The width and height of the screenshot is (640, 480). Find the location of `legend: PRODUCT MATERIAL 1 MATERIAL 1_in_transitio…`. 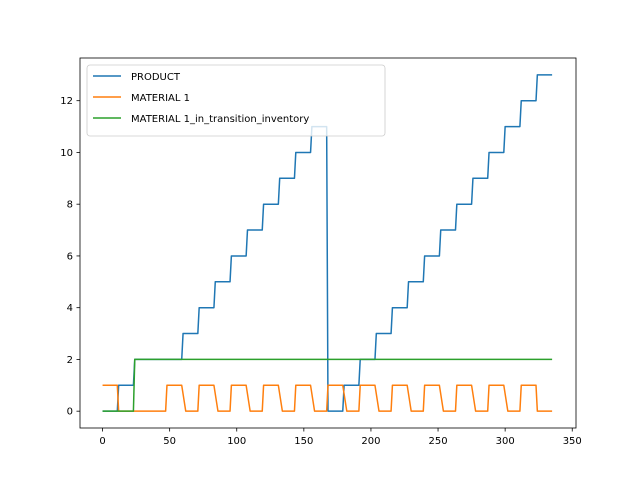

legend: PRODUCT MATERIAL 1 MATERIAL 1_in_transitio… is located at coordinates (236, 100).